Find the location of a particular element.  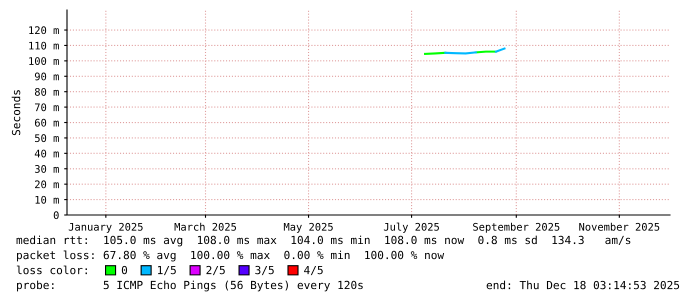

text: end: Thu Dec 18 03:14:53 2025 is located at coordinates (583, 285).